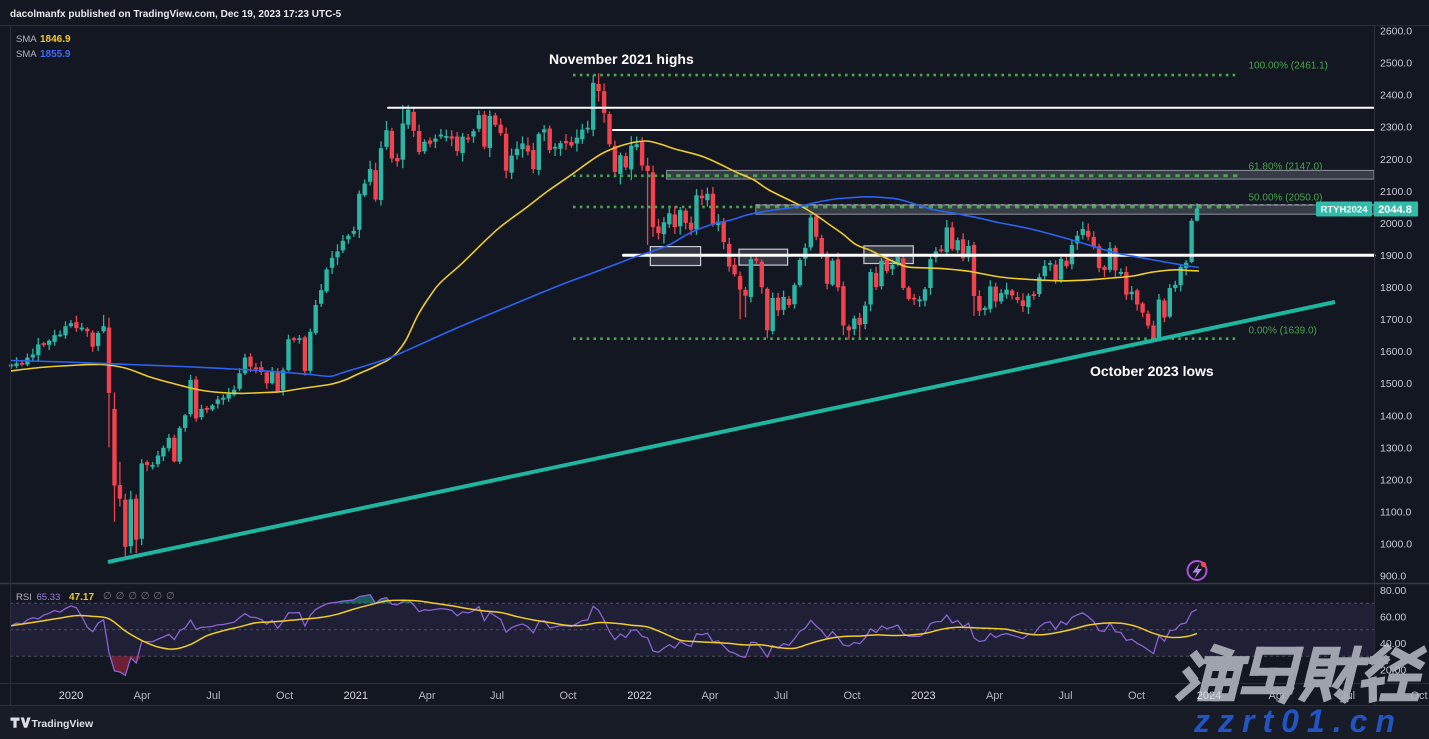 The width and height of the screenshot is (1429, 739). What do you see at coordinates (1396, 288) in the screenshot?
I see `svg-text: 1800.0` at bounding box center [1396, 288].